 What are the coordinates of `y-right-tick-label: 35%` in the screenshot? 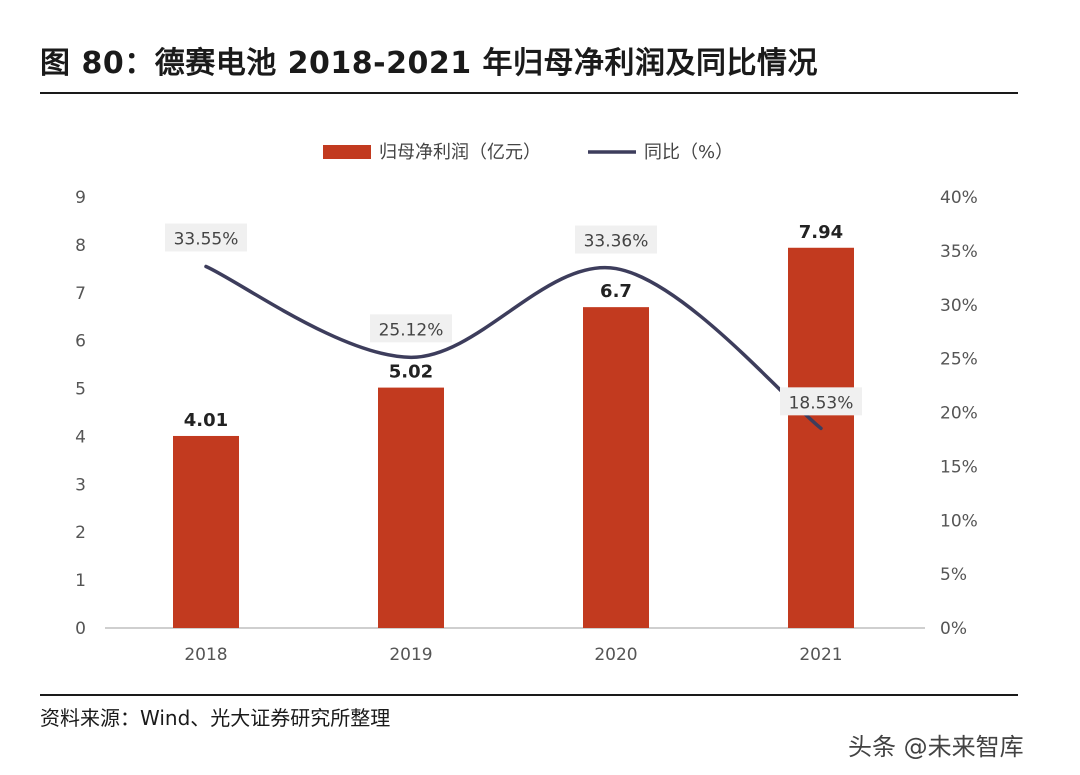 It's located at (959, 252).